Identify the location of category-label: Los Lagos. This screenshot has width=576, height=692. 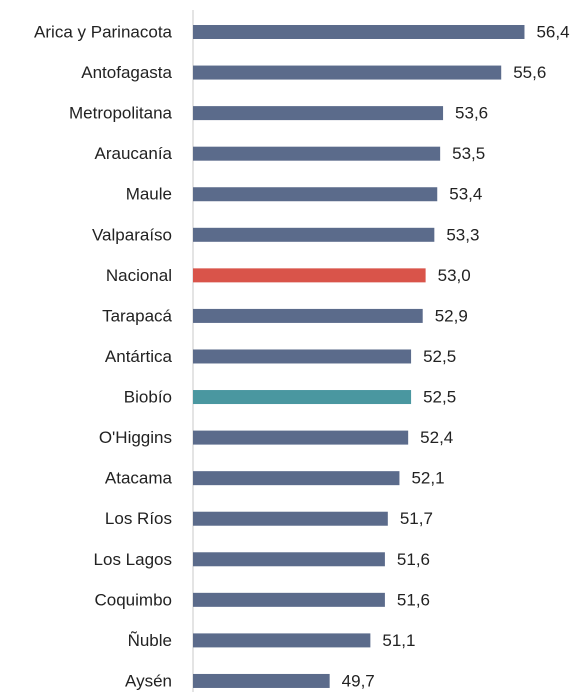
(133, 559).